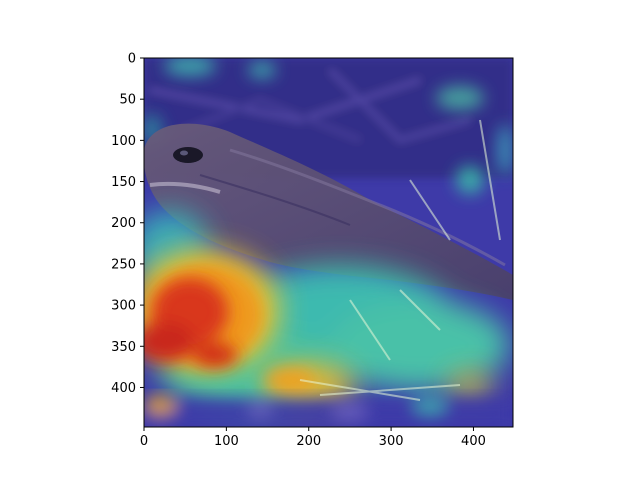 The width and height of the screenshot is (640, 480). What do you see at coordinates (473, 441) in the screenshot?
I see `x-tick-label: 400` at bounding box center [473, 441].